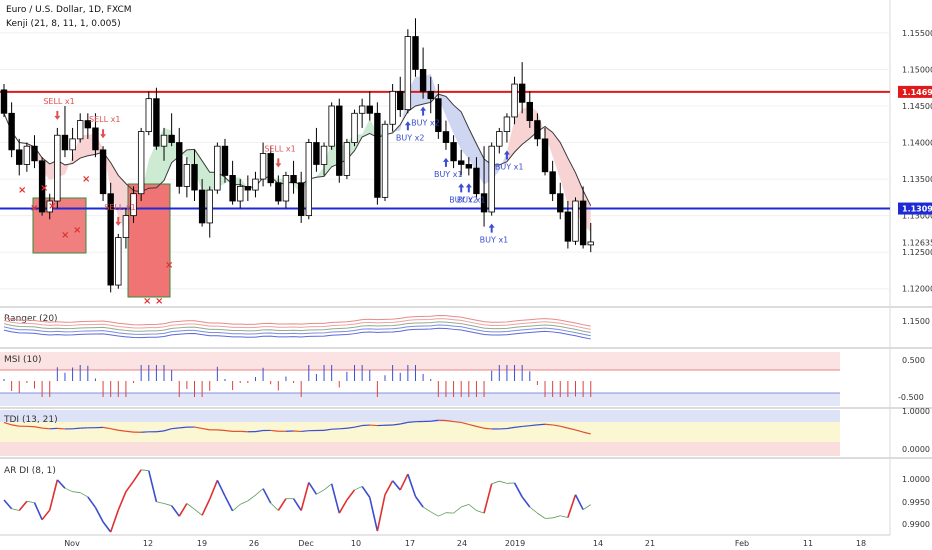 Image resolution: width=932 pixels, height=550 pixels. What do you see at coordinates (410, 137) in the screenshot?
I see `buy-signal-label: BUY x2` at bounding box center [410, 137].